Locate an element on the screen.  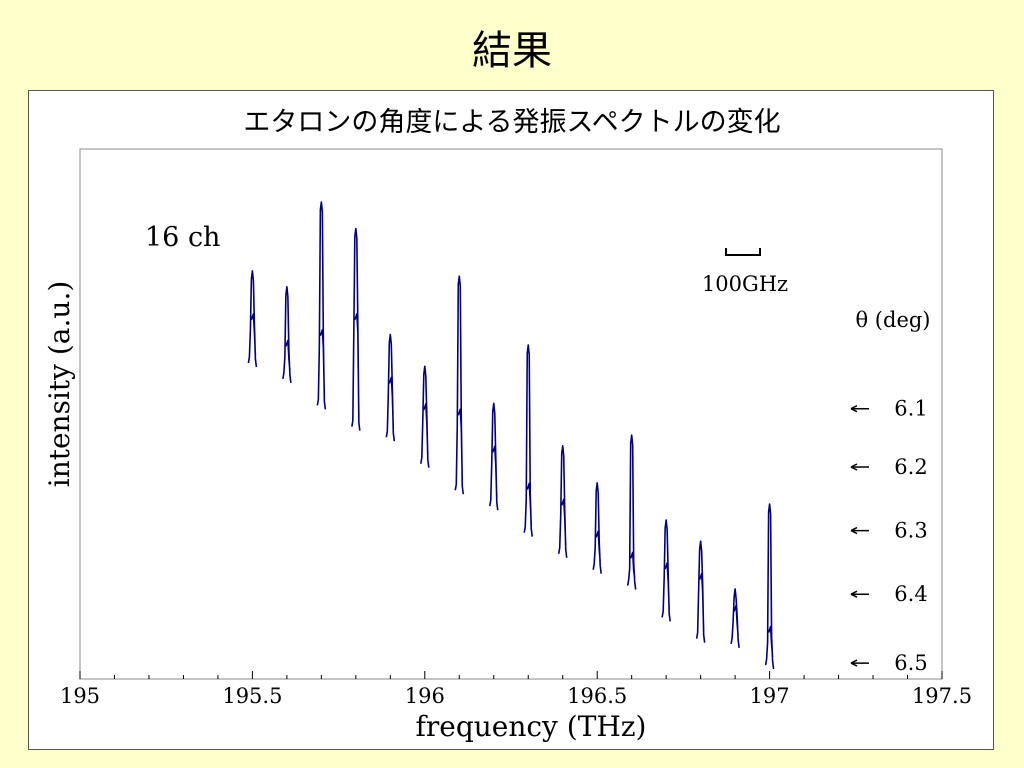
x-tick-label: 195.5 is located at coordinates (252, 696).